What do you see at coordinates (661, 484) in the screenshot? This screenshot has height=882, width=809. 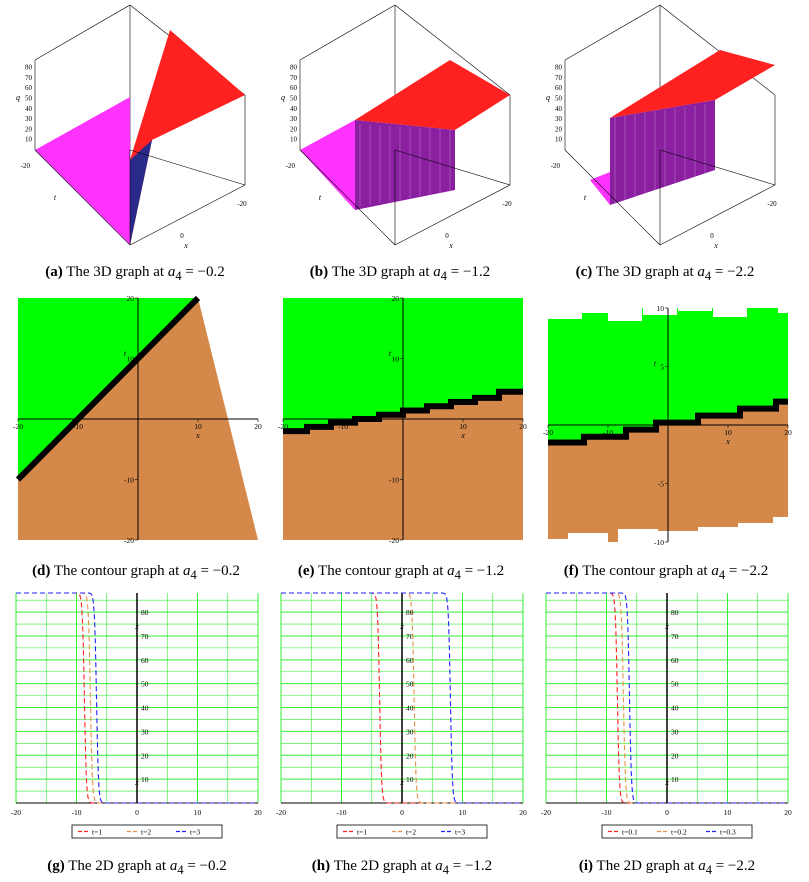 I see `y-tick-label: -5` at bounding box center [661, 484].